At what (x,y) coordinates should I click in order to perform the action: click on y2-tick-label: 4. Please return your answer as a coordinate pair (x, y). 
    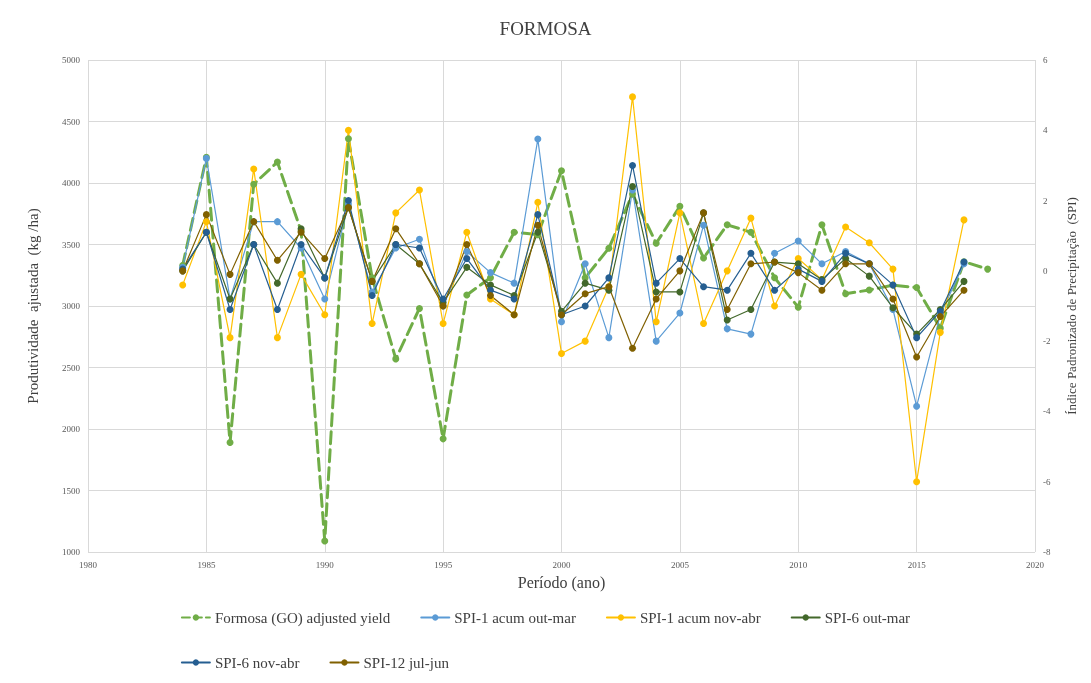
    Looking at the image, I should click on (1045, 130).